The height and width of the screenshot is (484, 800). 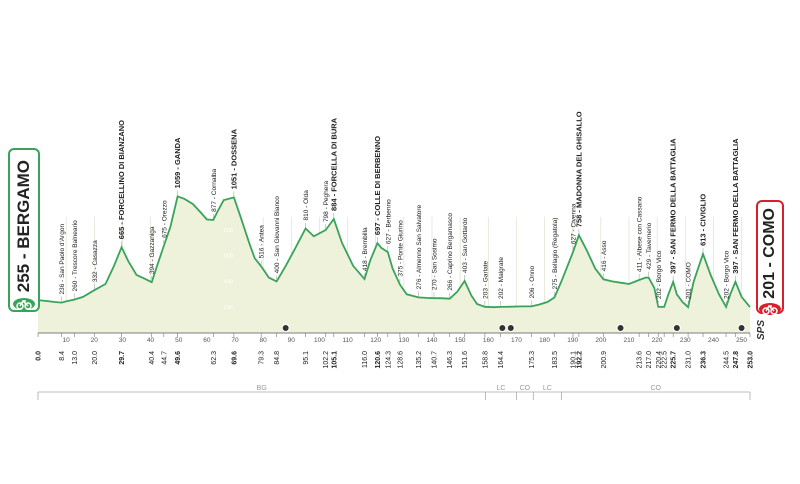 What do you see at coordinates (326, 360) in the screenshot?
I see `km-label: 102.2` at bounding box center [326, 360].